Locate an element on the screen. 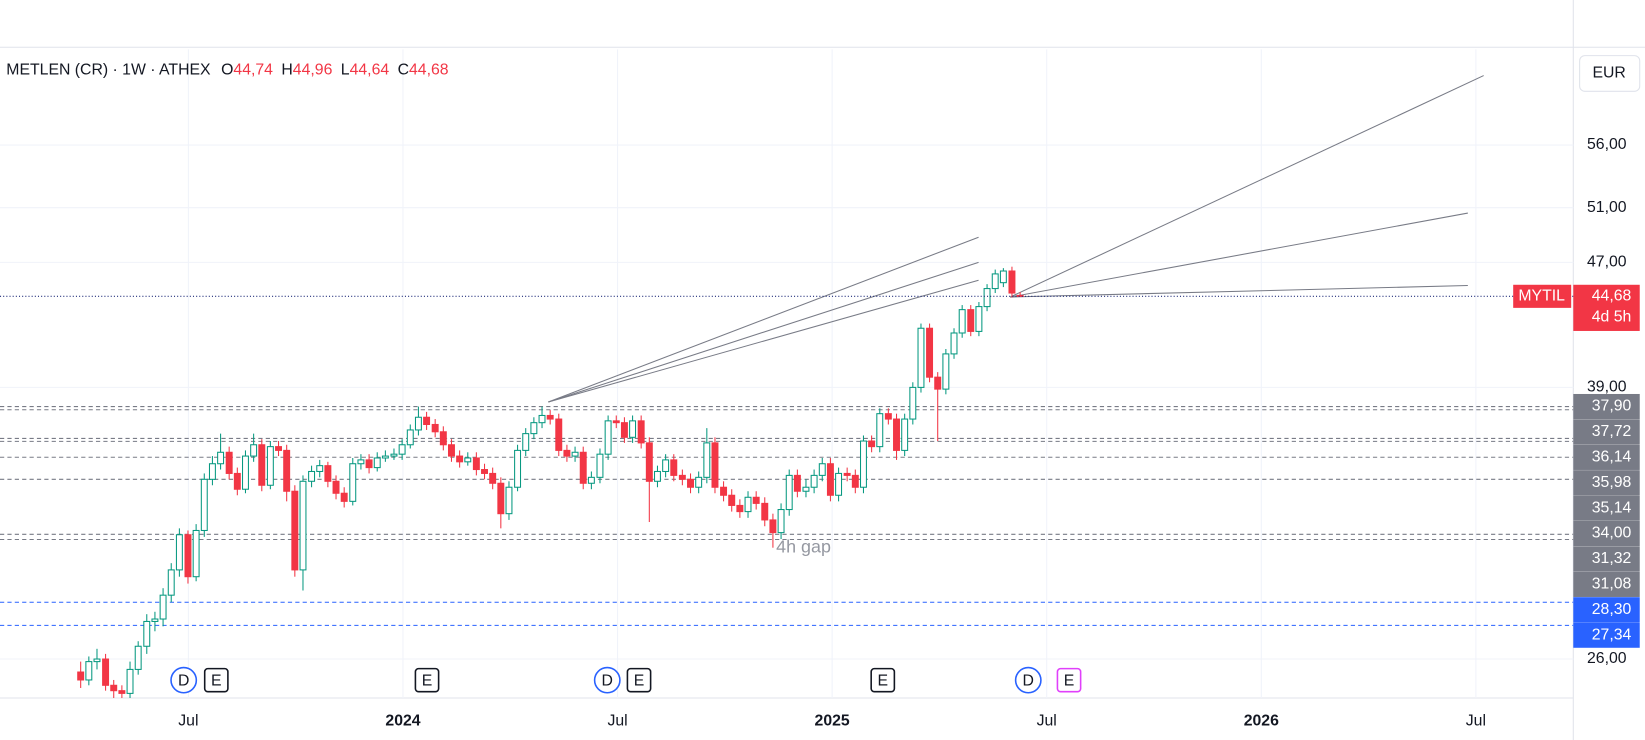 The image size is (1645, 740). x-tick-label: 2026 is located at coordinates (1261, 720).